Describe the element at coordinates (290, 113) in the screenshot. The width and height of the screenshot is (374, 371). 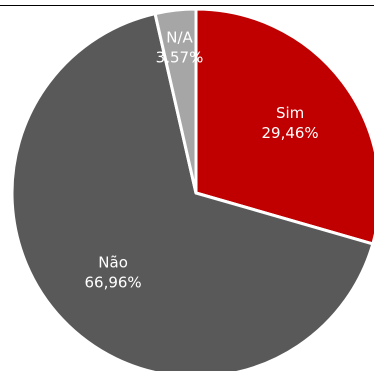
I see `slice-name-label-1: Sim` at that location.